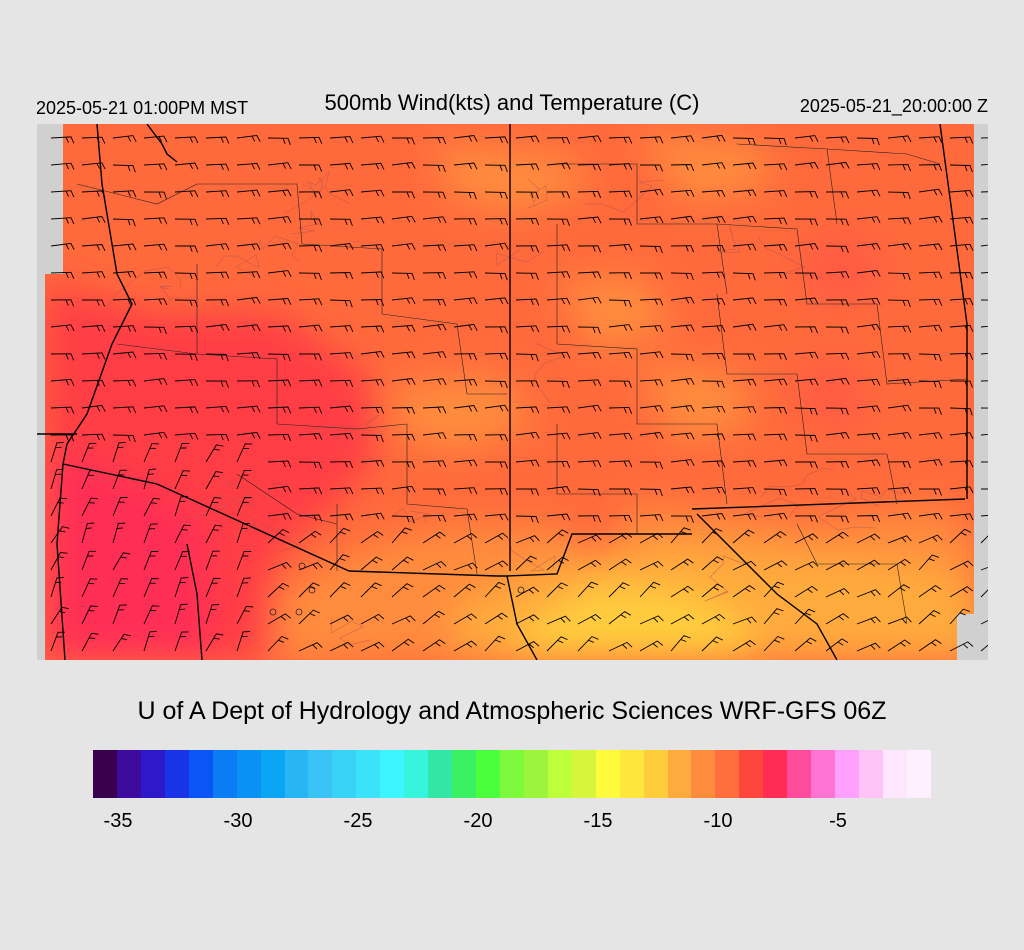 The height and width of the screenshot is (950, 1024). Describe the element at coordinates (397, 589) in the screenshot. I see `point-markers` at that location.